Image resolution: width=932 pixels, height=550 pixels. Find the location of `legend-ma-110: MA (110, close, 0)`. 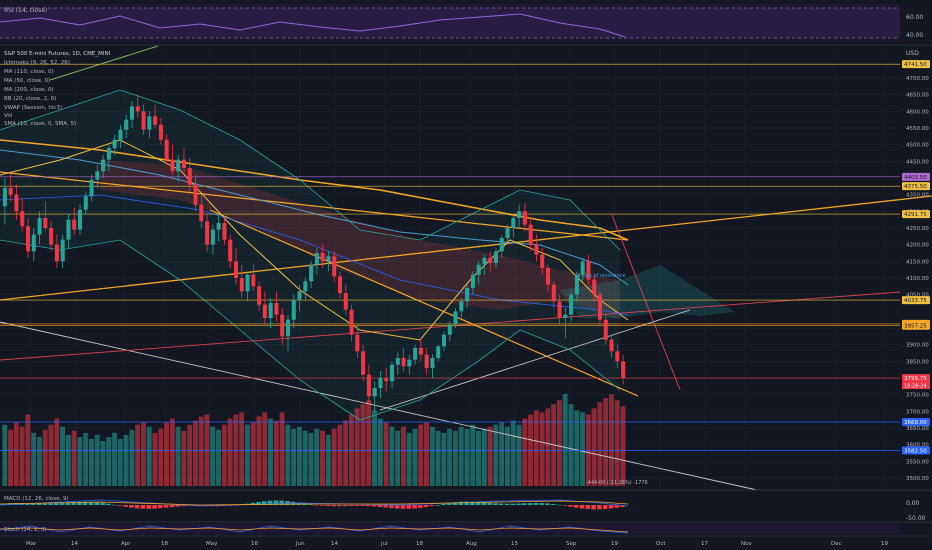

legend-ma-110: MA (110, close, 0) is located at coordinates (29, 72).